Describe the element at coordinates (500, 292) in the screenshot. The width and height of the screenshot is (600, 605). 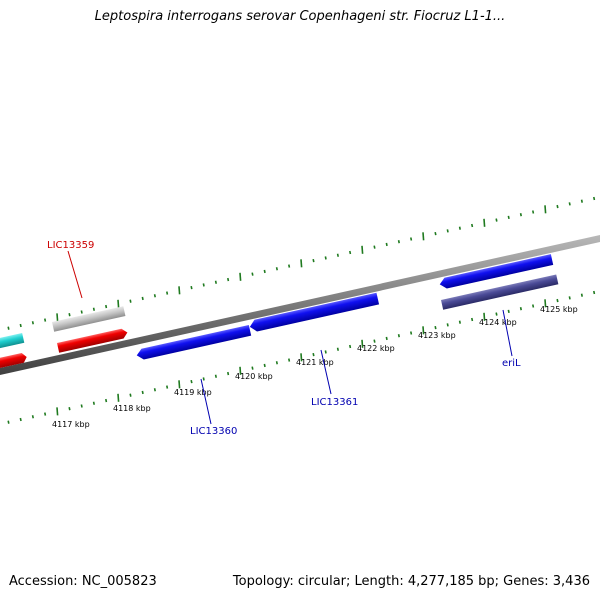
I see `gene-eril` at that location.